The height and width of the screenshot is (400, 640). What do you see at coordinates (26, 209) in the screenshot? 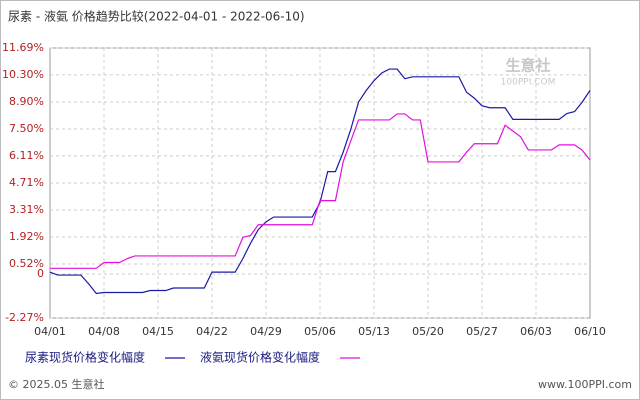
I see `y-tick-label: 3.31%` at bounding box center [26, 209].